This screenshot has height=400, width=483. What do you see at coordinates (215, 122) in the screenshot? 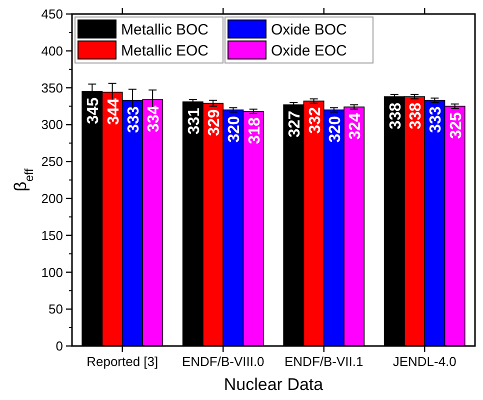
I see `data-label: 329` at bounding box center [215, 122].